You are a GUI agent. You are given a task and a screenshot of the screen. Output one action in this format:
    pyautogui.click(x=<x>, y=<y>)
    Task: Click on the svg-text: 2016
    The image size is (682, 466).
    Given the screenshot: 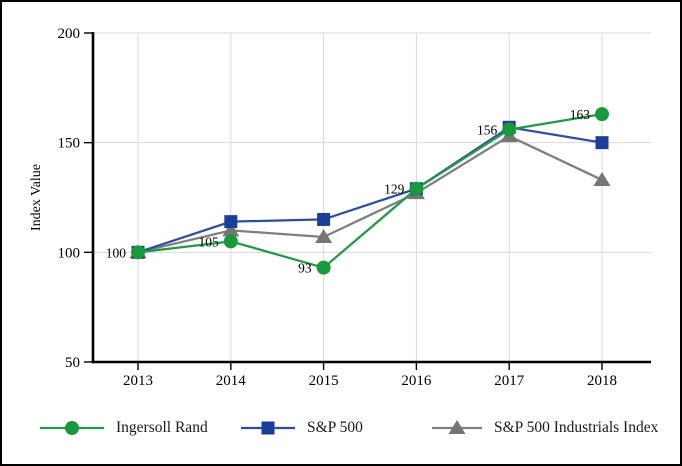 What is the action you would take?
    pyautogui.click(x=416, y=381)
    